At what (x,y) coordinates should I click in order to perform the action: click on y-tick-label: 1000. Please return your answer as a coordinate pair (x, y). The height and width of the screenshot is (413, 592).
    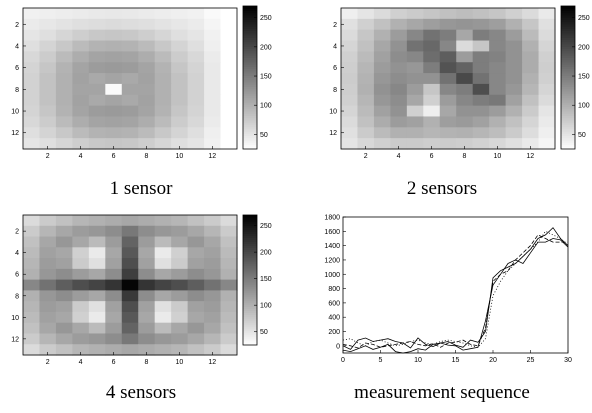
    Looking at the image, I should click on (332, 275).